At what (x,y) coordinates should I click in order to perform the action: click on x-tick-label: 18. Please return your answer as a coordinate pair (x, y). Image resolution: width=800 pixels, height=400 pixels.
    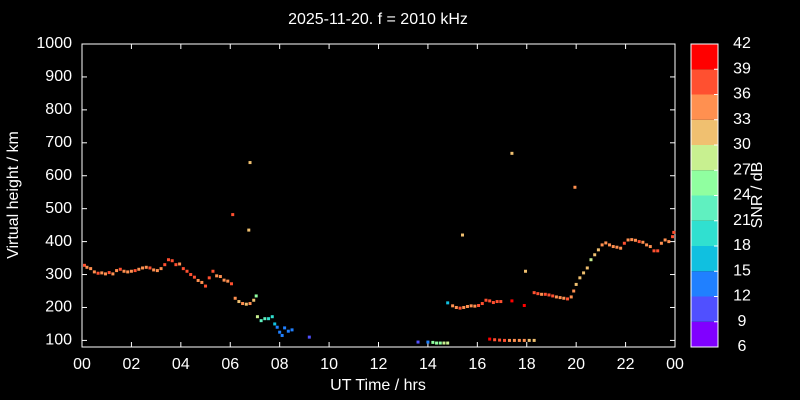
    Looking at the image, I should click on (527, 364).